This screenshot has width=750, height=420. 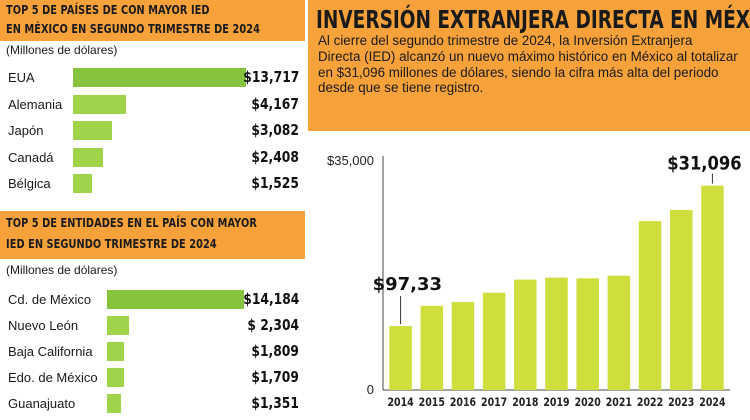 What do you see at coordinates (111, 243) in the screenshot?
I see `states-title-line2: IED EN SEGUNDO TRIMESTRE DE 2024` at bounding box center [111, 243].